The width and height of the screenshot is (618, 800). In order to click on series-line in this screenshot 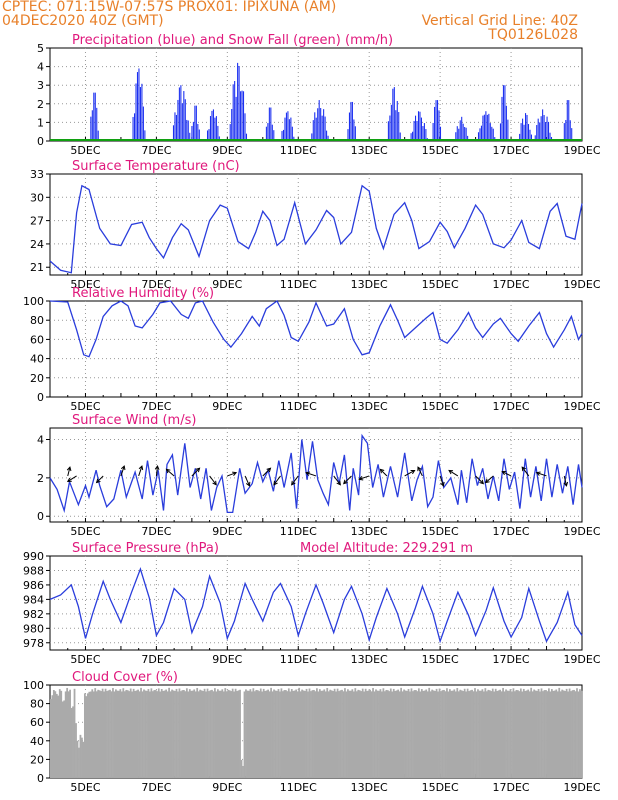, I will do `click(316, 329)`.